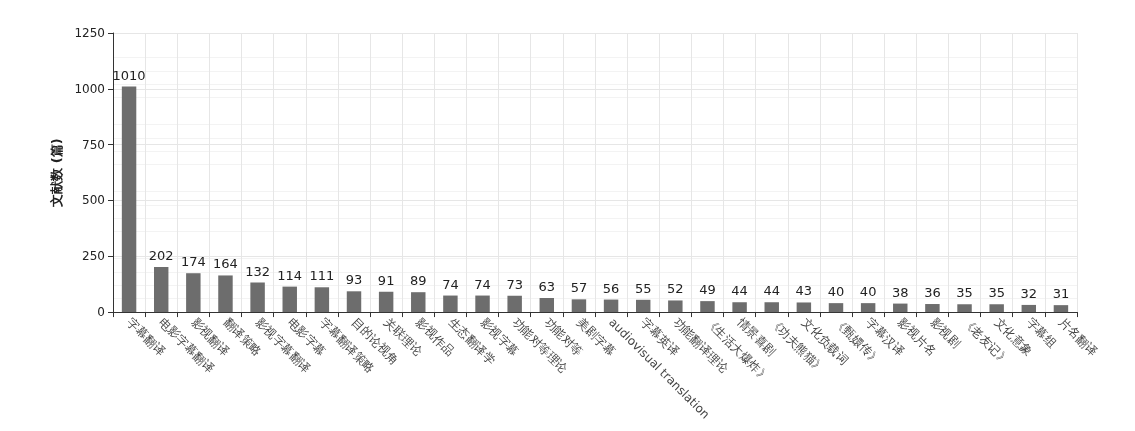 This screenshot has height=431, width=1135. I want to click on data-label: 36, so click(932, 293).